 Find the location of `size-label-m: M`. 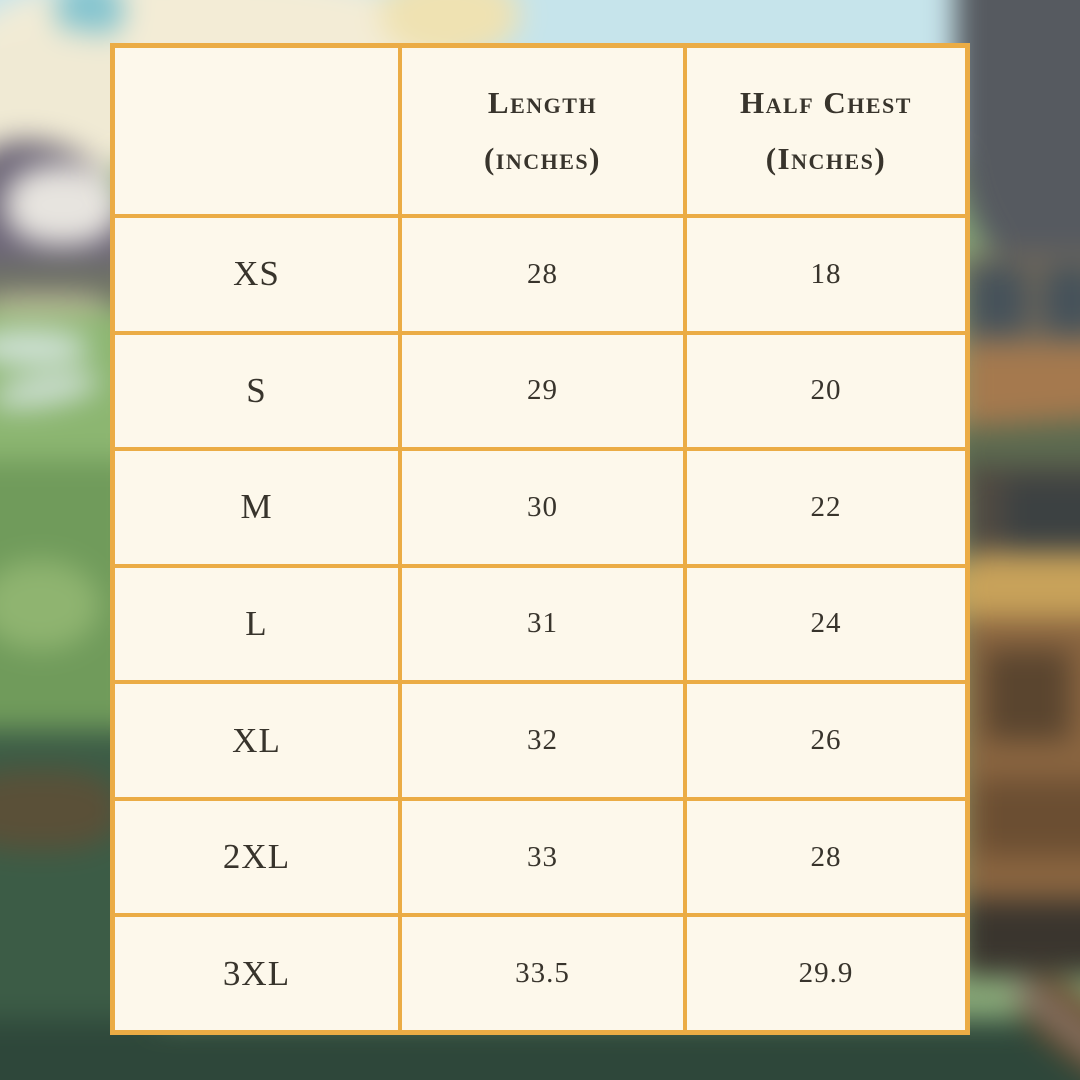

size-label-m: M is located at coordinates (256, 507).